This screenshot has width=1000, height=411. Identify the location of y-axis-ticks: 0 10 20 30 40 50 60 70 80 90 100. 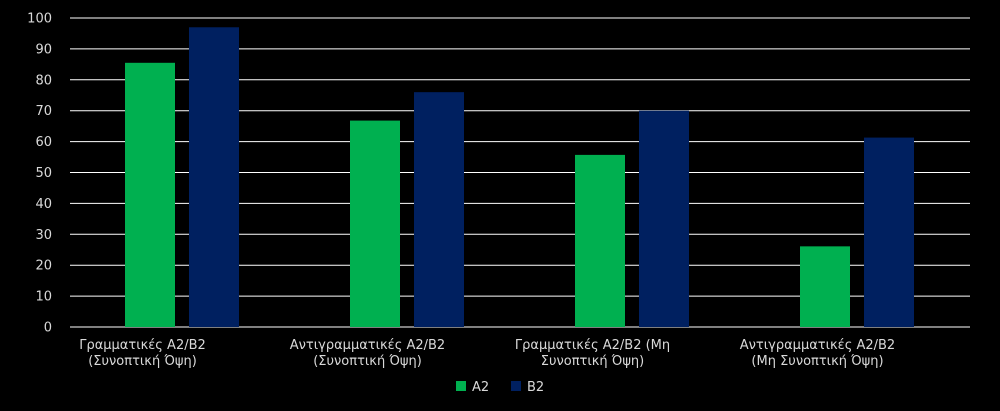
(39, 174).